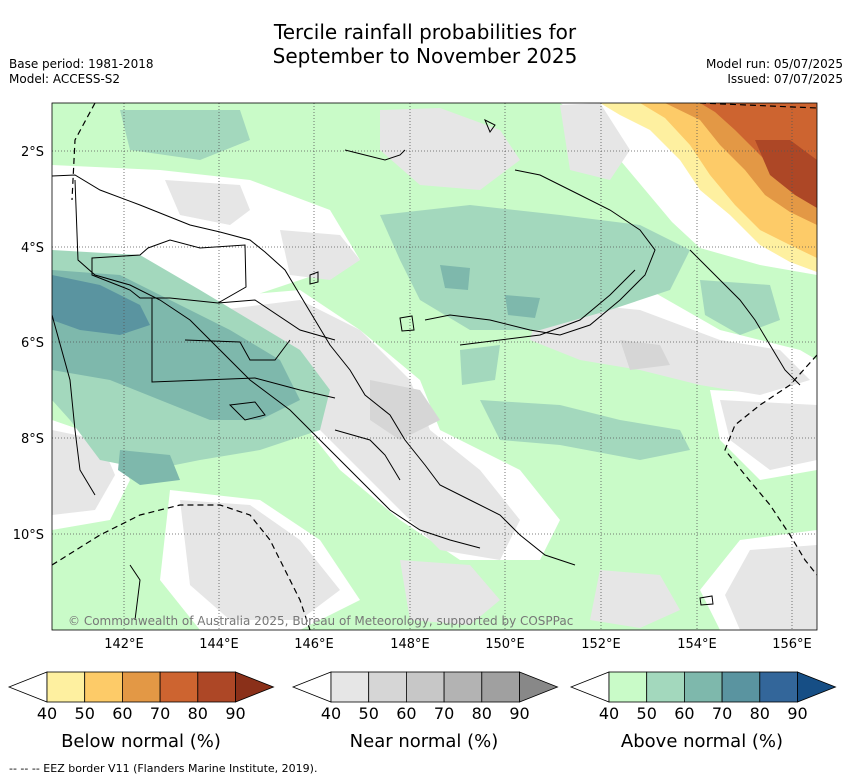 This screenshot has width=850, height=781. What do you see at coordinates (785, 79) in the screenshot?
I see `issued-date: Issued: 07/07/2025` at bounding box center [785, 79].